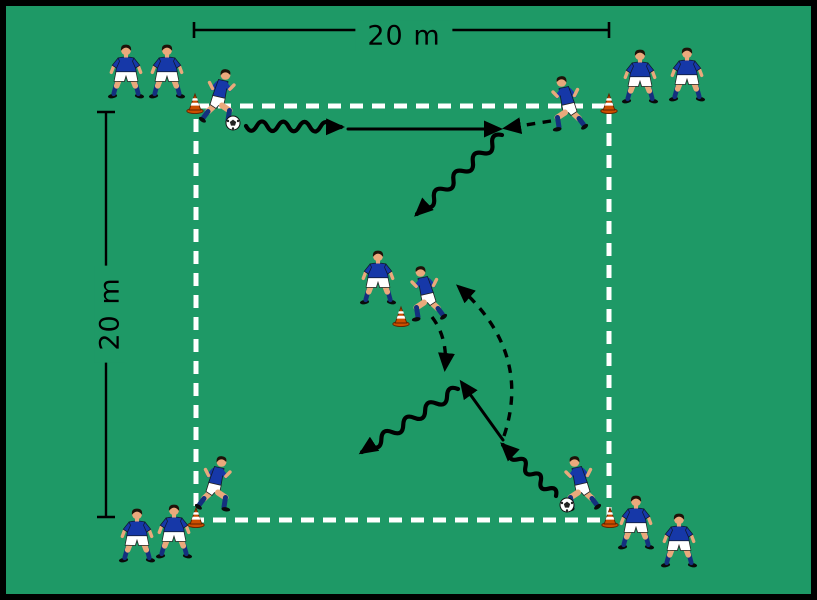  Describe the element at coordinates (110, 314) in the screenshot. I see `height-measurement-label: 20 m` at that location.